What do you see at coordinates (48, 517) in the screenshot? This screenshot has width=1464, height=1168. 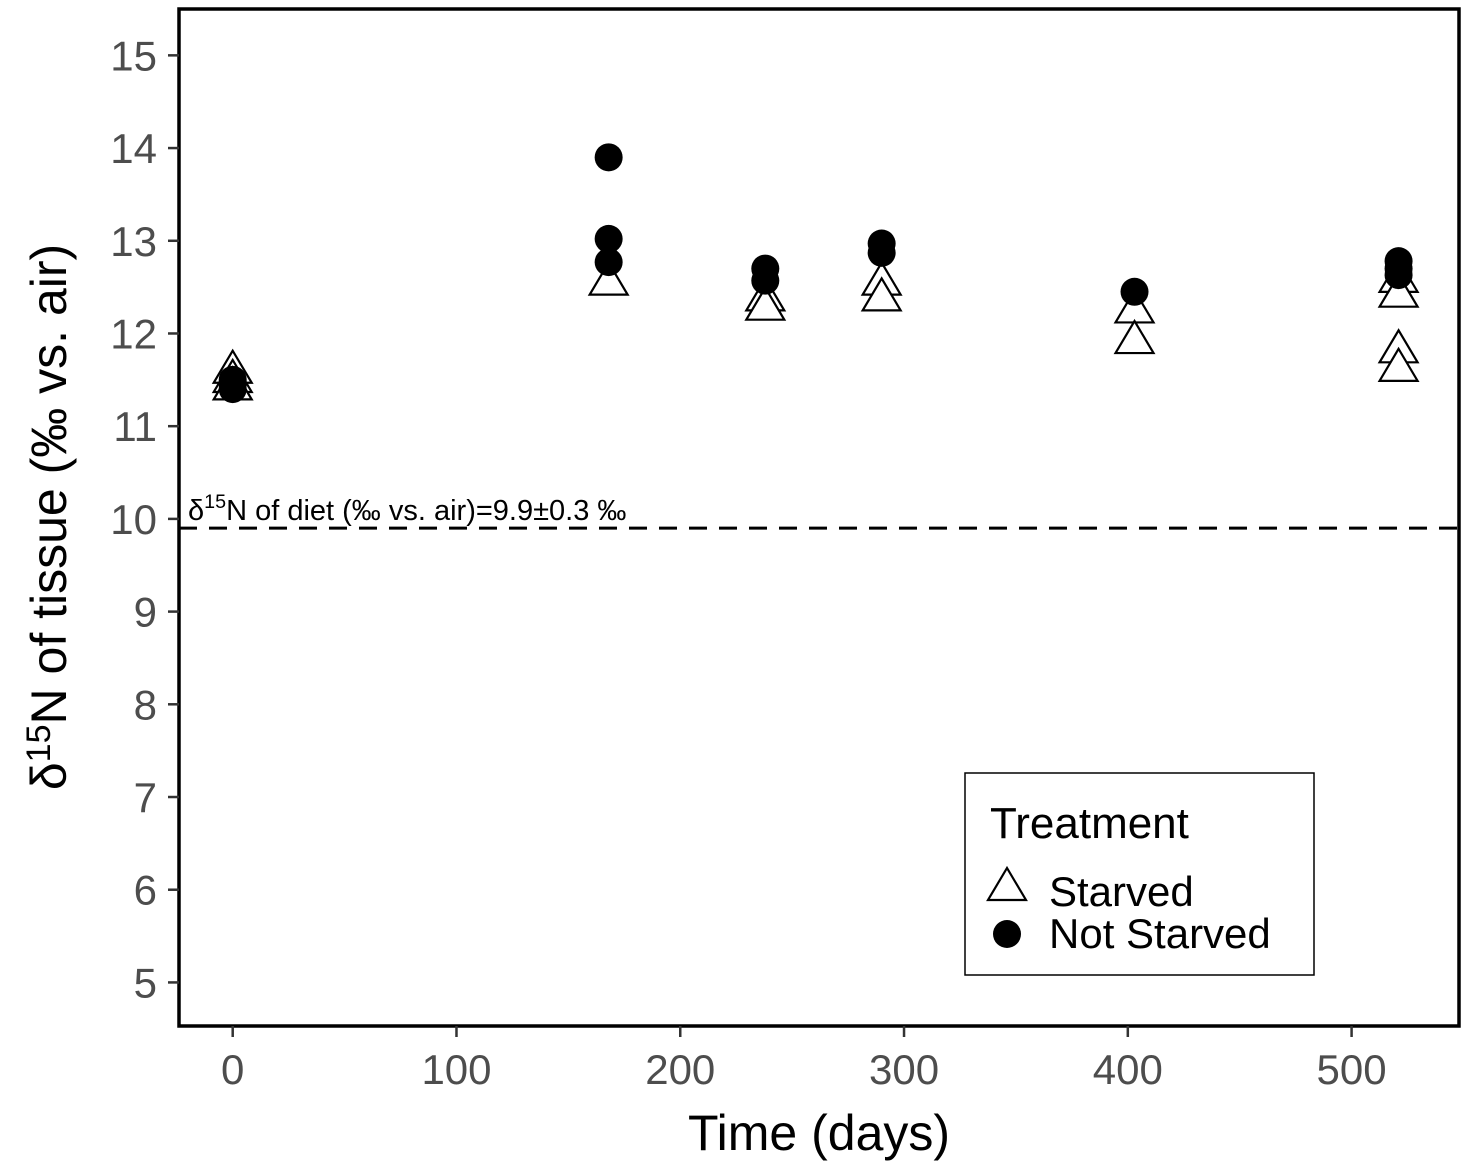 I see `y-axis-title: δ15N of tissue (‰ vs. air)` at bounding box center [48, 517].